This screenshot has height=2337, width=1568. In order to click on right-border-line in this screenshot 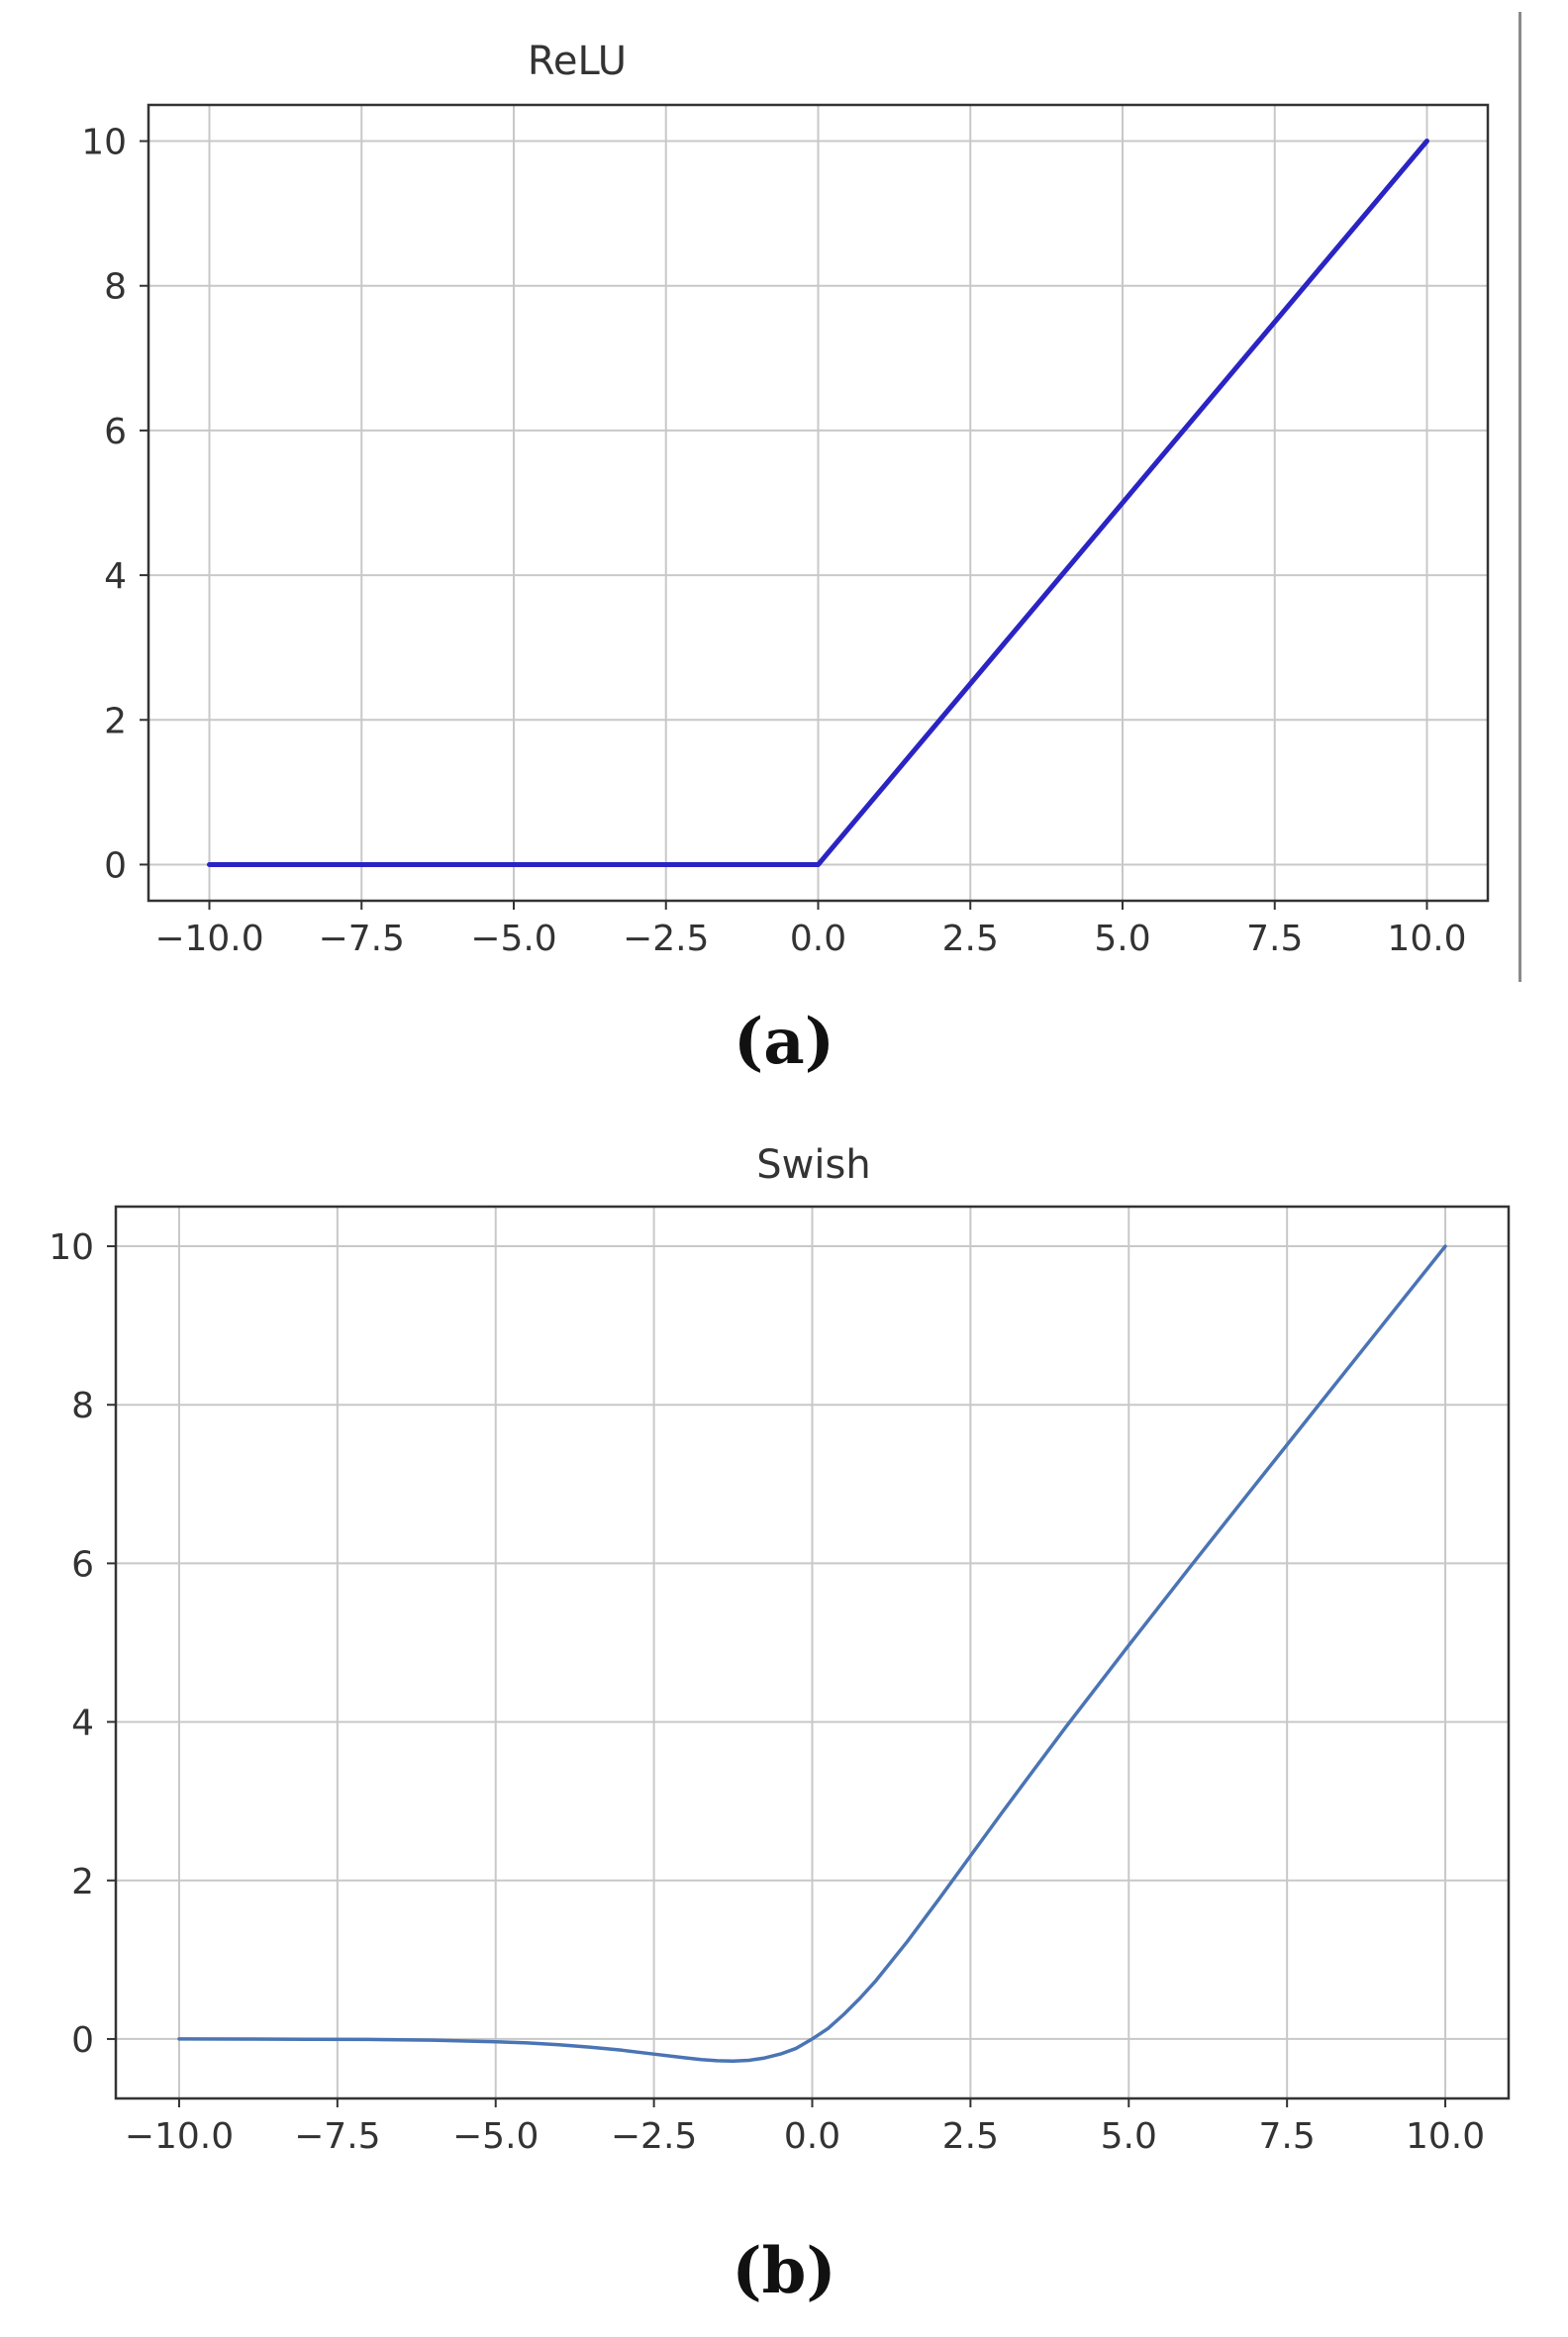, I will do `click(1520, 497)`.